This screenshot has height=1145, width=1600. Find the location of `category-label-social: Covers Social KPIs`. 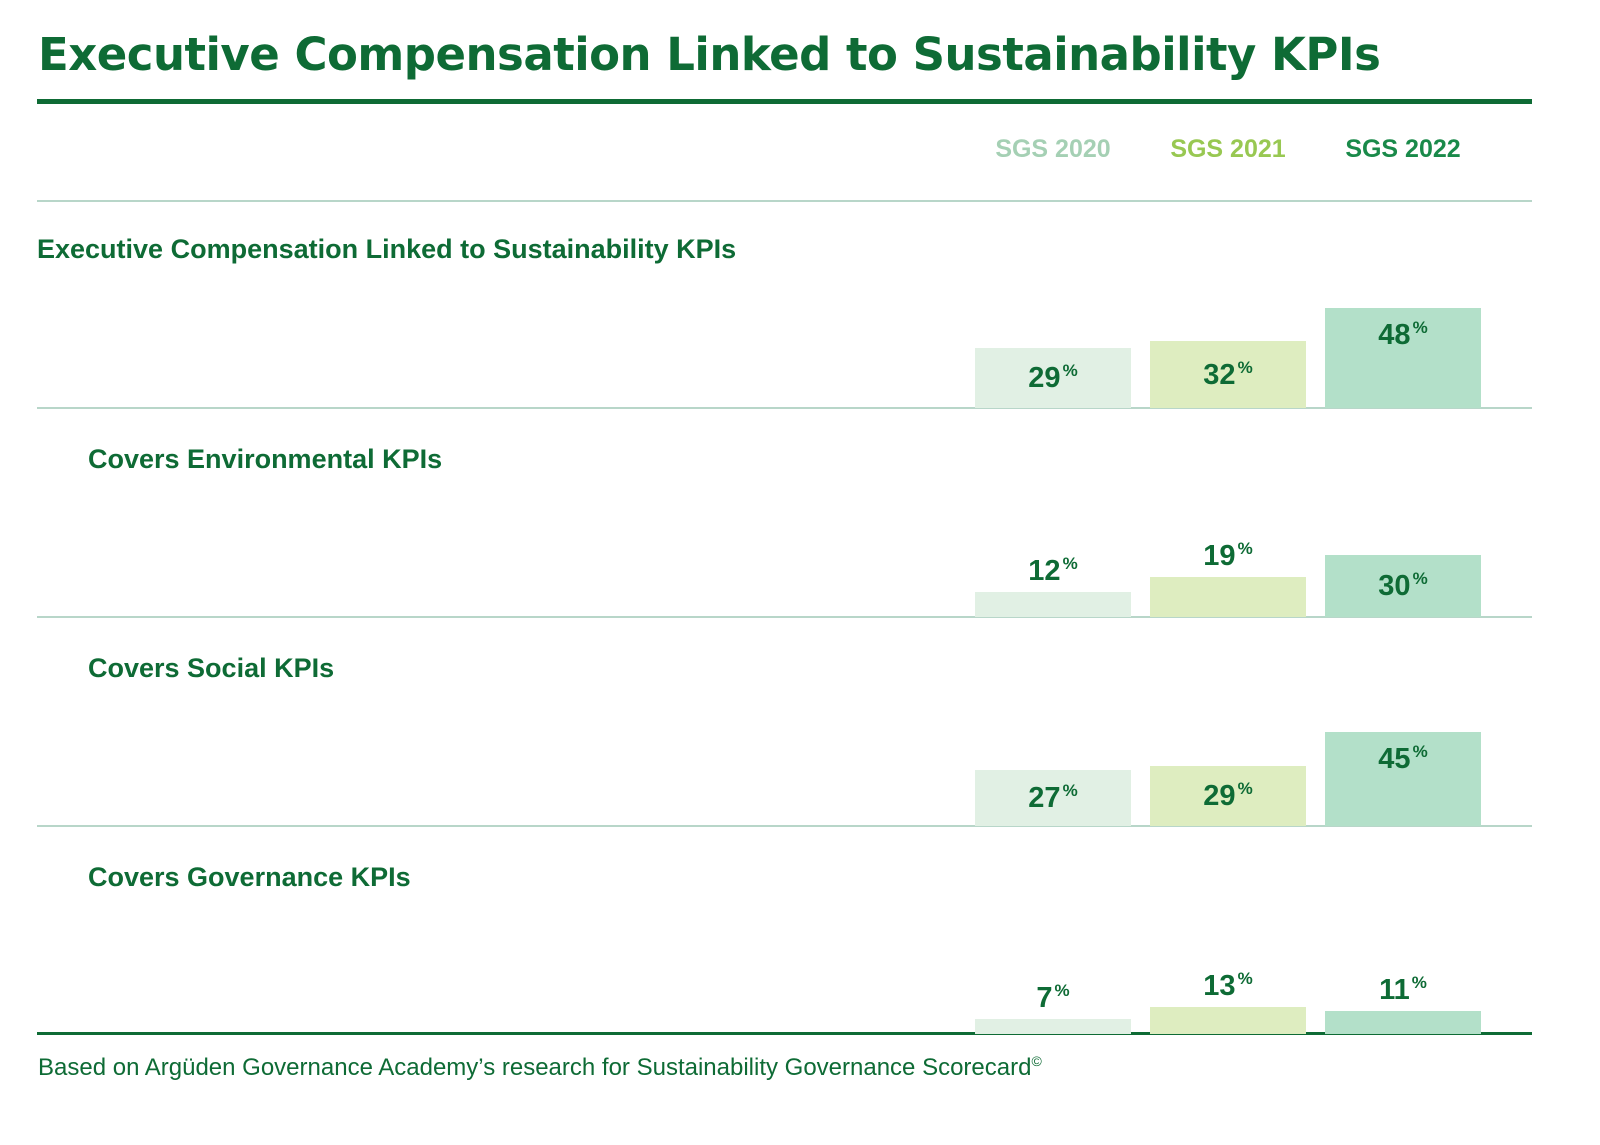

category-label-social: Covers Social KPIs is located at coordinates (211, 668).